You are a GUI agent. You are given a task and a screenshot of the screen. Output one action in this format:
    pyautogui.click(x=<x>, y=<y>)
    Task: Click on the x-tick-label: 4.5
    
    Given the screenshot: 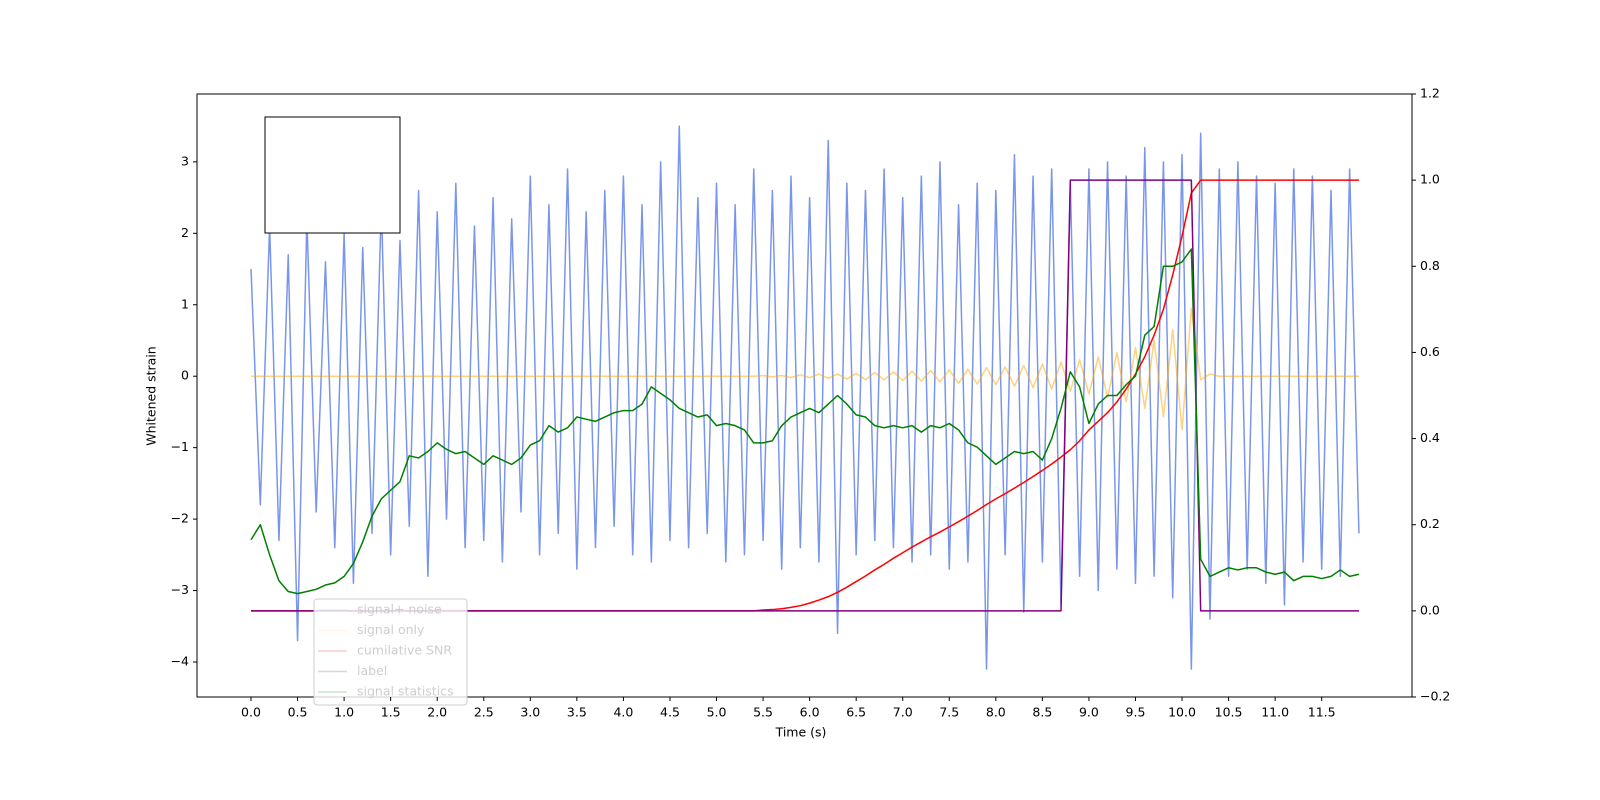 What is the action you would take?
    pyautogui.click(x=670, y=712)
    